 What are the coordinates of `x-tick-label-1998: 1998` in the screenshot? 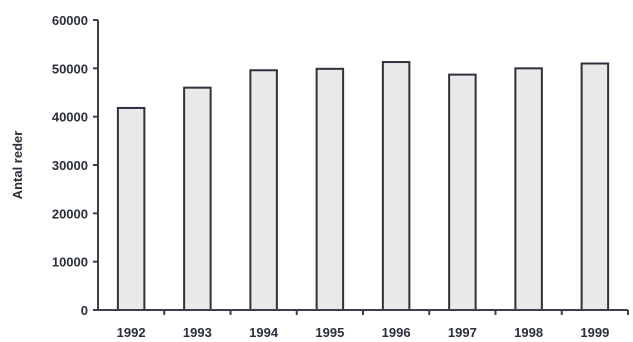 It's located at (528, 332).